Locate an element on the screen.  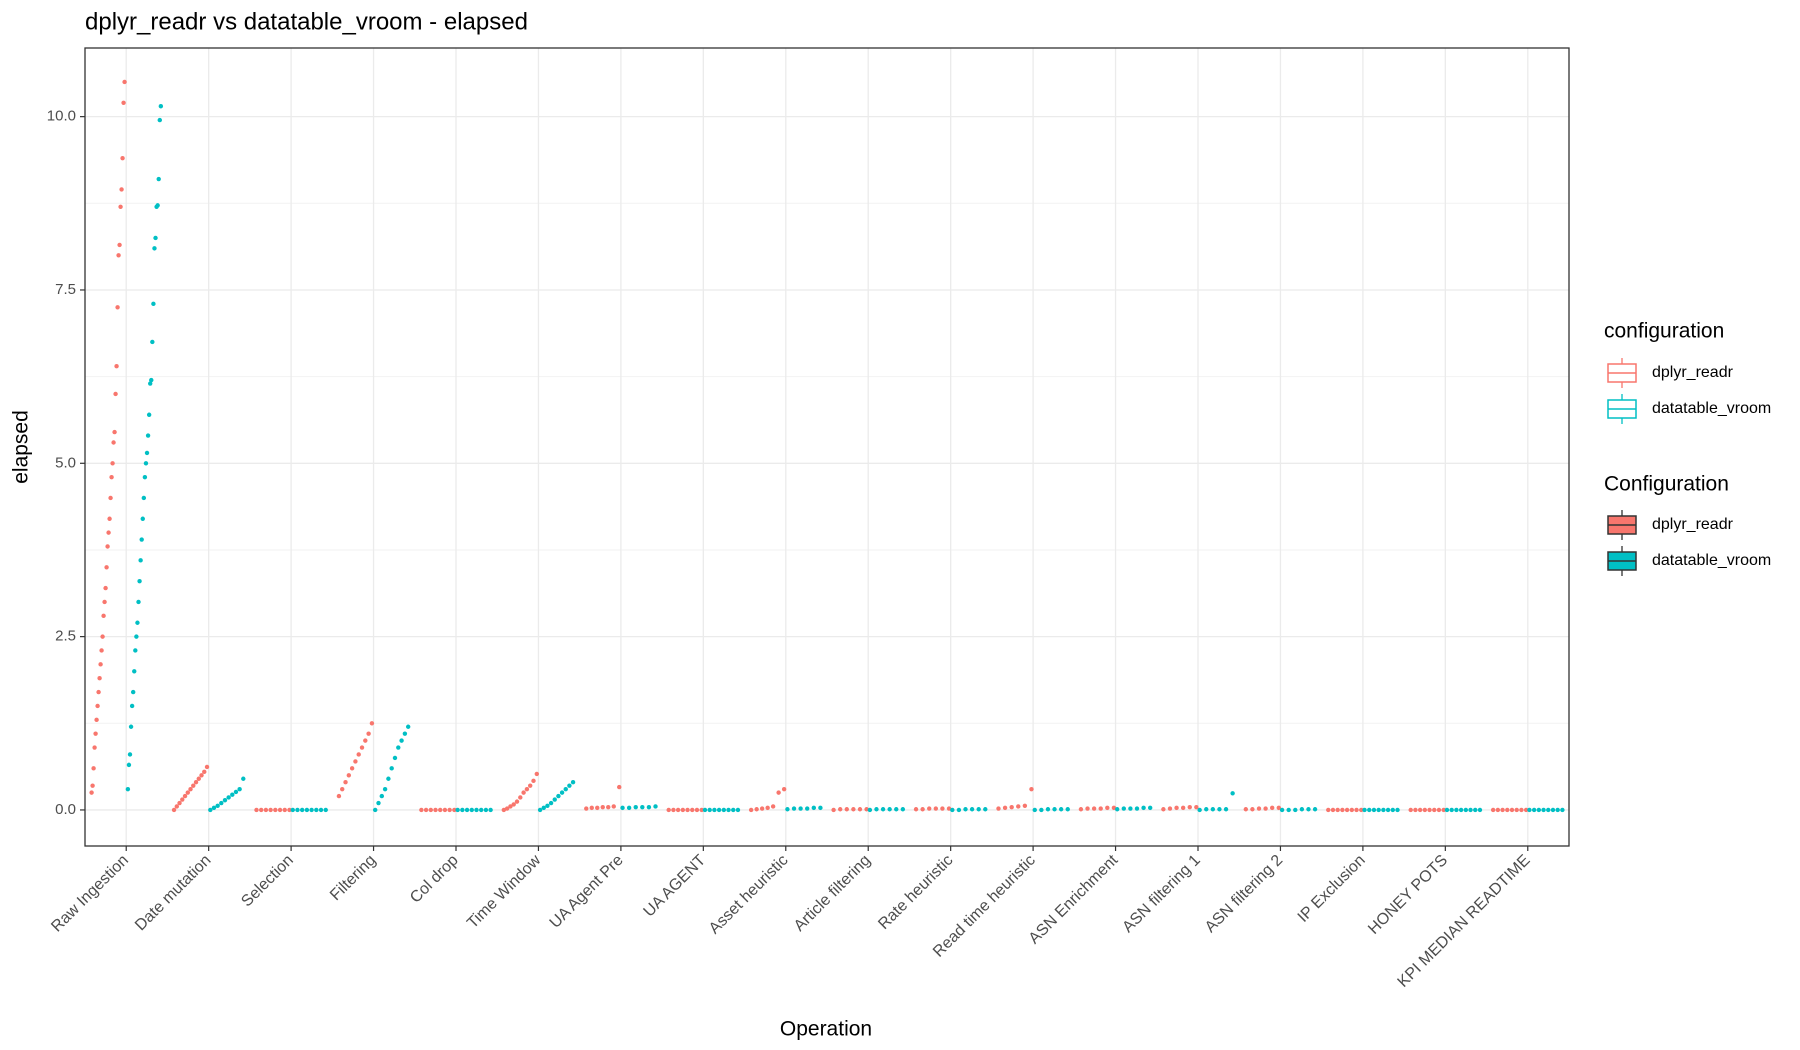
y-tick-label: 10.0 is located at coordinates (61, 116).